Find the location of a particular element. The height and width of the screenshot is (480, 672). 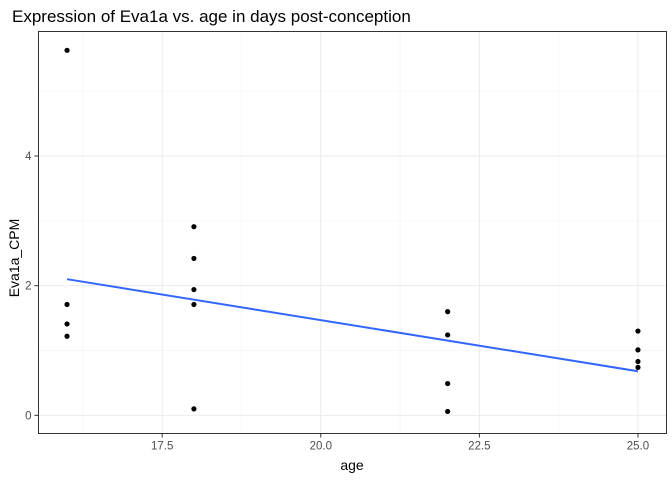

y-tick-label: 2 is located at coordinates (28, 287).